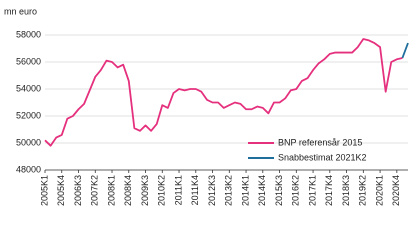  Describe the element at coordinates (296, 190) in the screenshot. I see `x-tick-label: 2016K2` at that location.